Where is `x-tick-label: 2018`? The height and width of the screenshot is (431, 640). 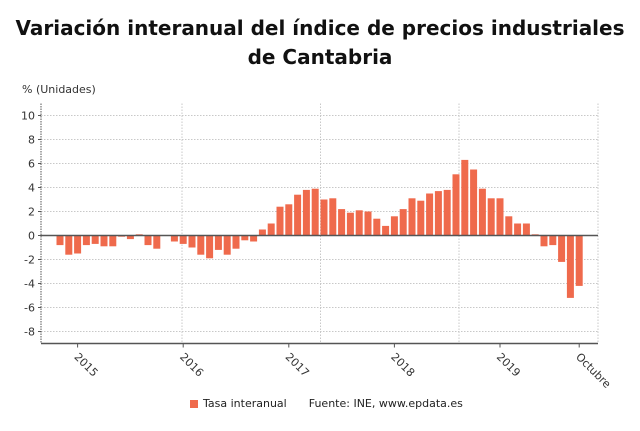
x-tick-label: 2018 is located at coordinates (402, 364).